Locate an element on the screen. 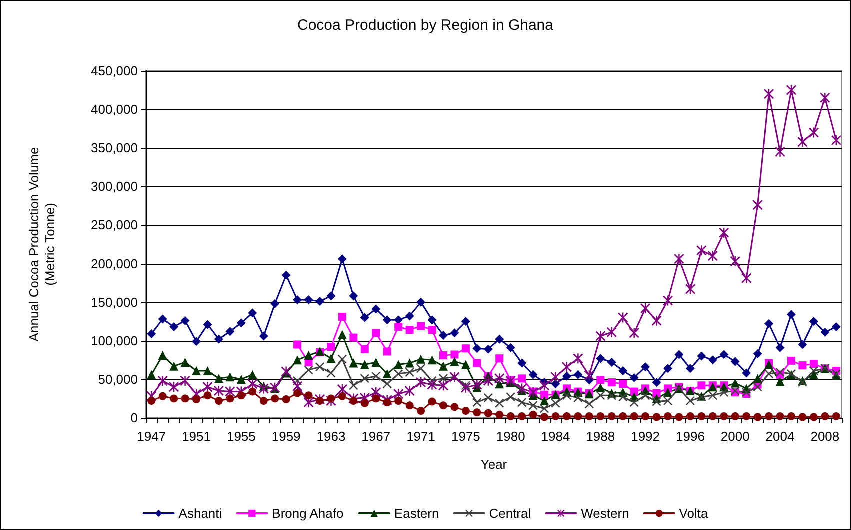 This screenshot has width=851, height=530. x-tick-label: 1951 is located at coordinates (196, 436).